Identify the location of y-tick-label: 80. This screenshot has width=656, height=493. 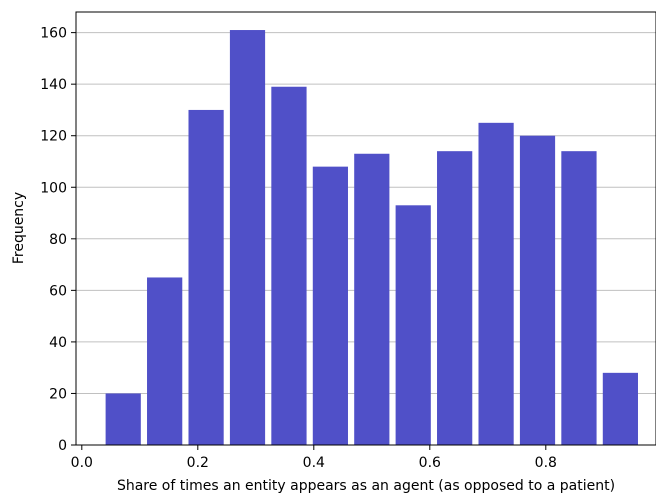
(58, 240).